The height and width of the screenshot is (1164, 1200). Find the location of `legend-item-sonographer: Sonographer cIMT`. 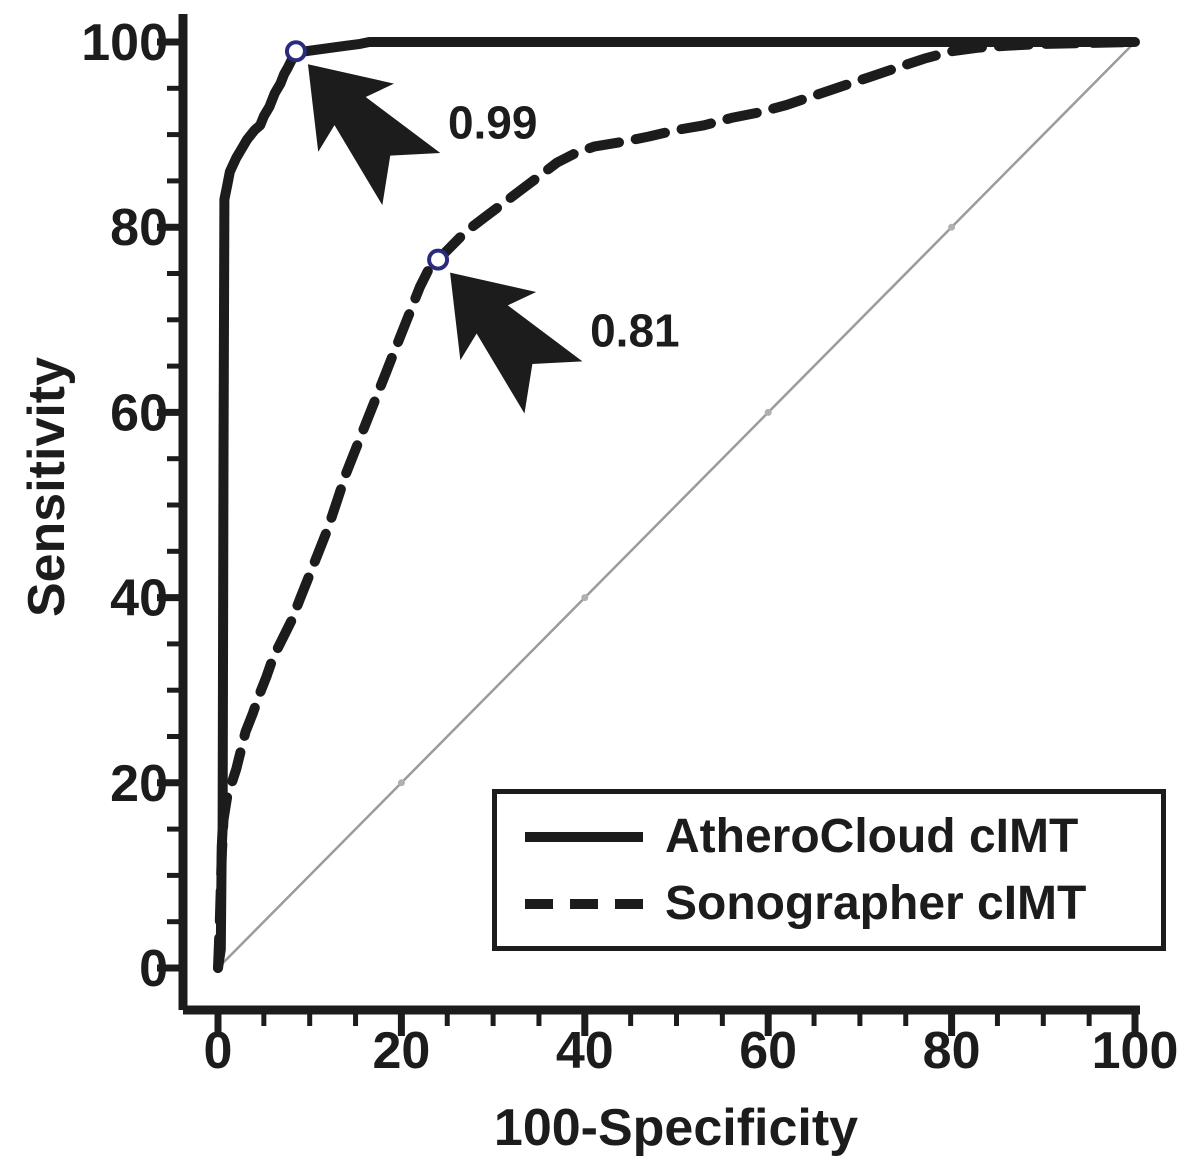

legend-item-sonographer: Sonographer cIMT is located at coordinates (843, 903).